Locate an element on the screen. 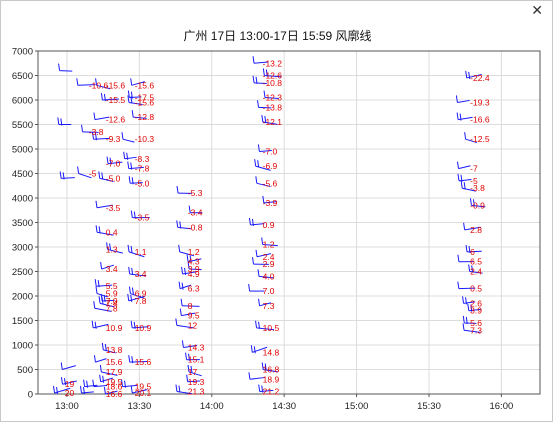 The width and height of the screenshot is (553, 422). y-tick-label: 3500 is located at coordinates (22, 223).